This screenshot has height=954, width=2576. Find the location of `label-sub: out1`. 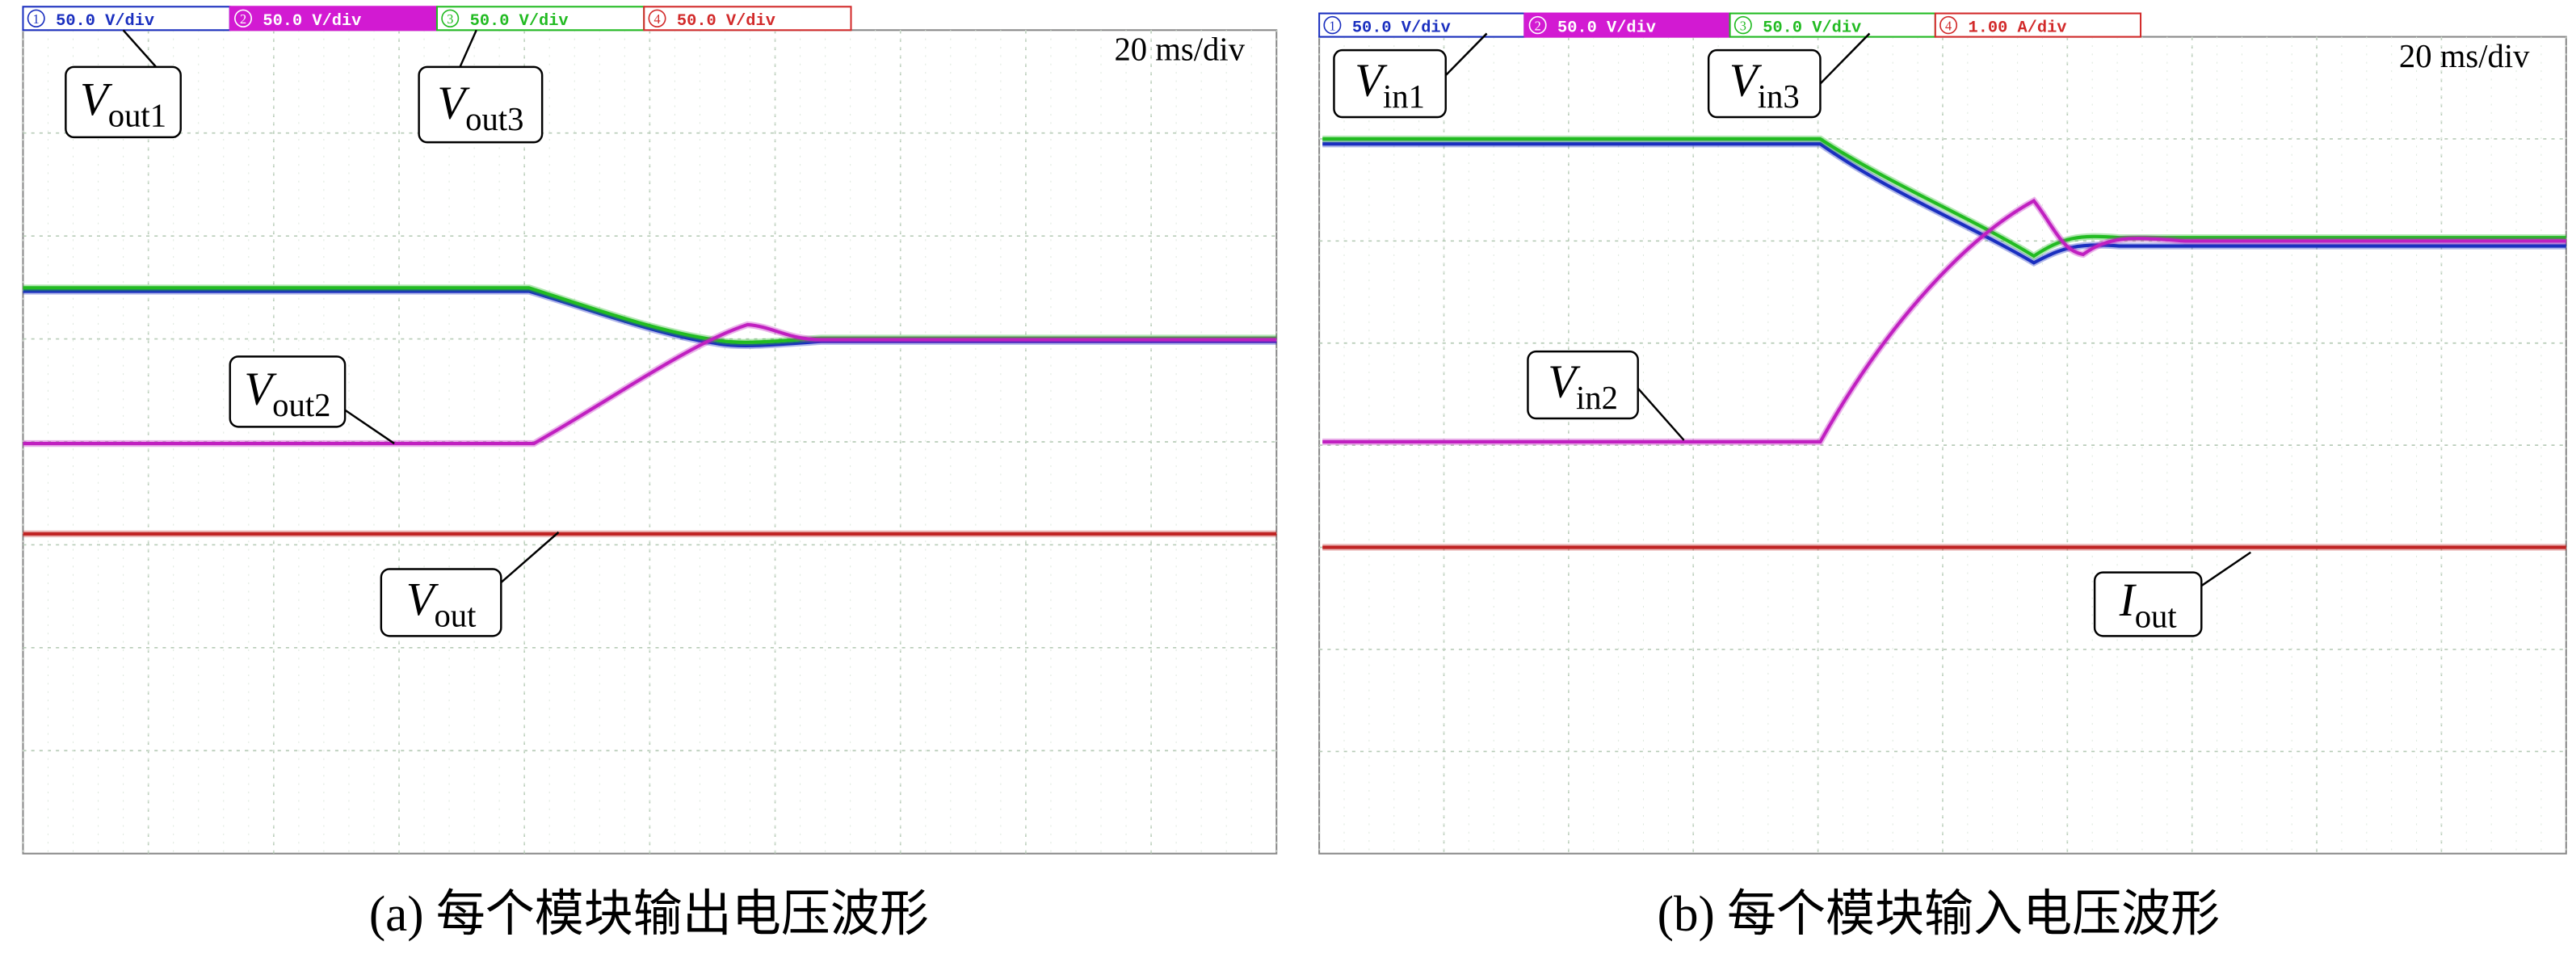

label-sub: out1 is located at coordinates (137, 114).